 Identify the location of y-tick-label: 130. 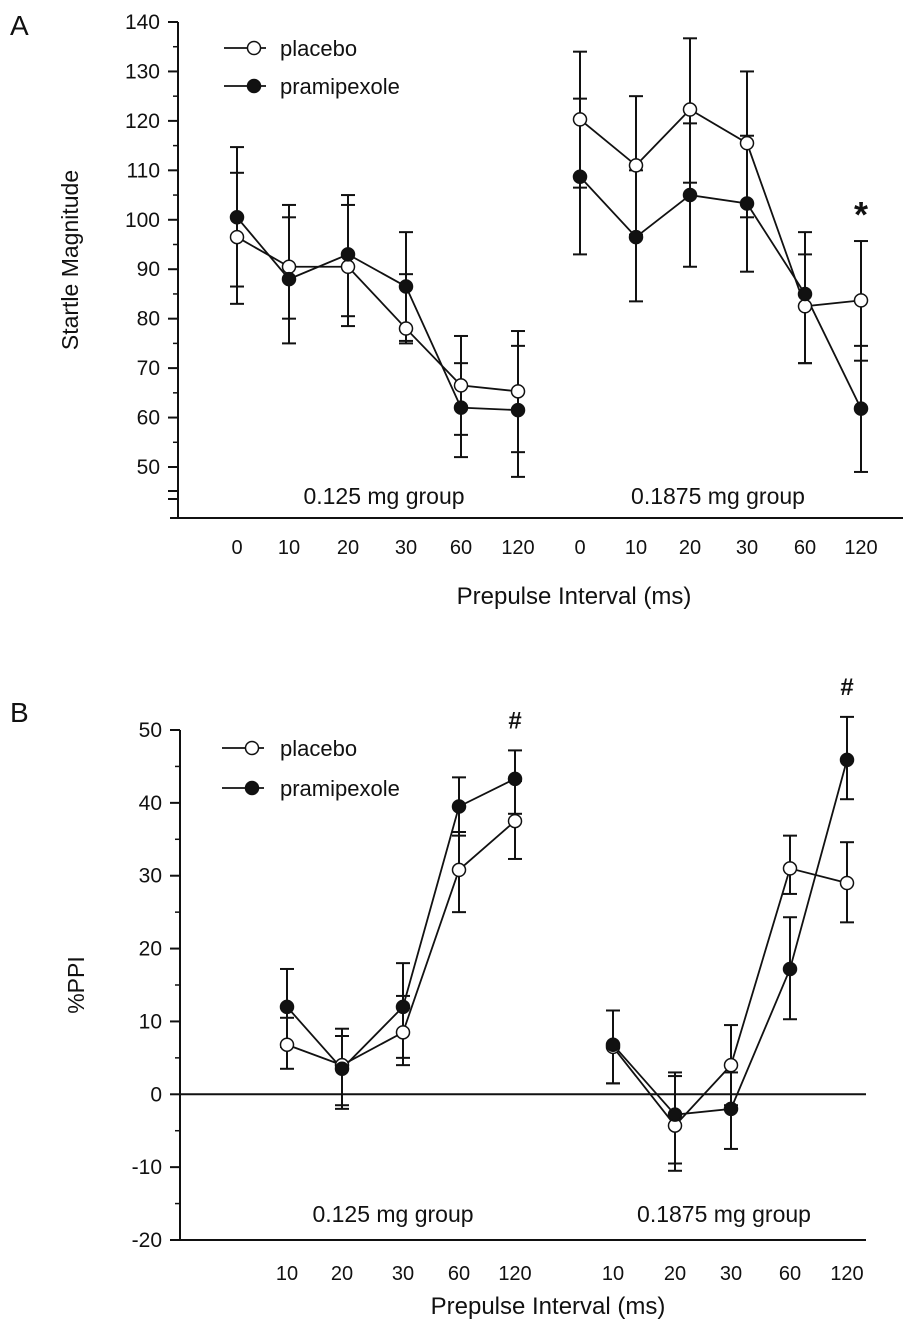
(142, 71).